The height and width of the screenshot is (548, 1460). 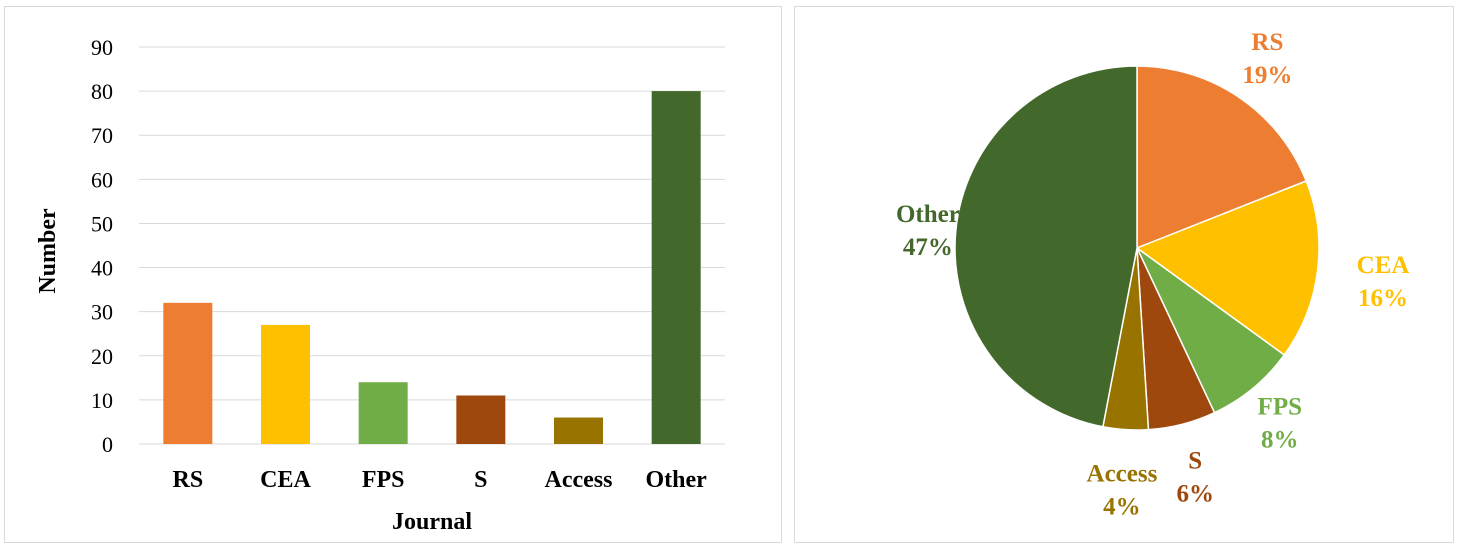 I want to click on pie-slice-fps, so click(x=1211, y=330).